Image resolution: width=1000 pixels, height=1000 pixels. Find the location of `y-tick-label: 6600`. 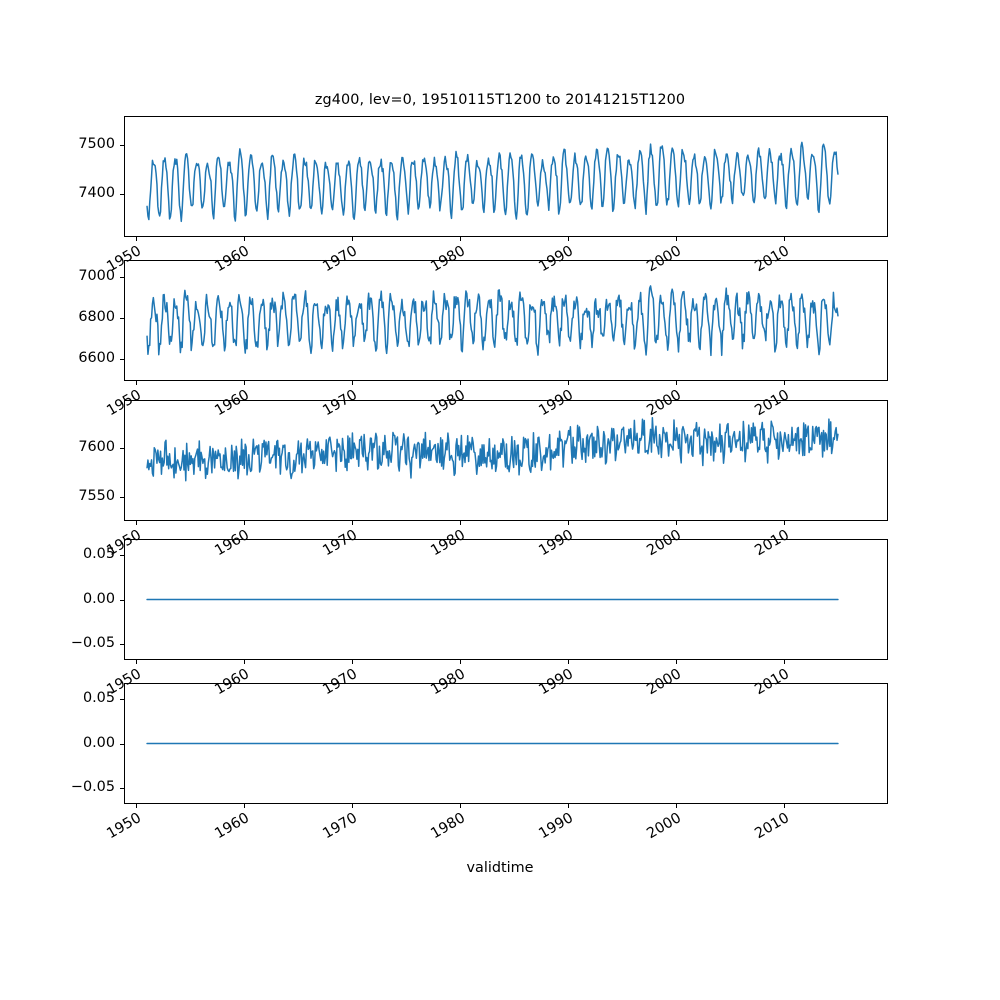

y-tick-label: 6600 is located at coordinates (96, 358).